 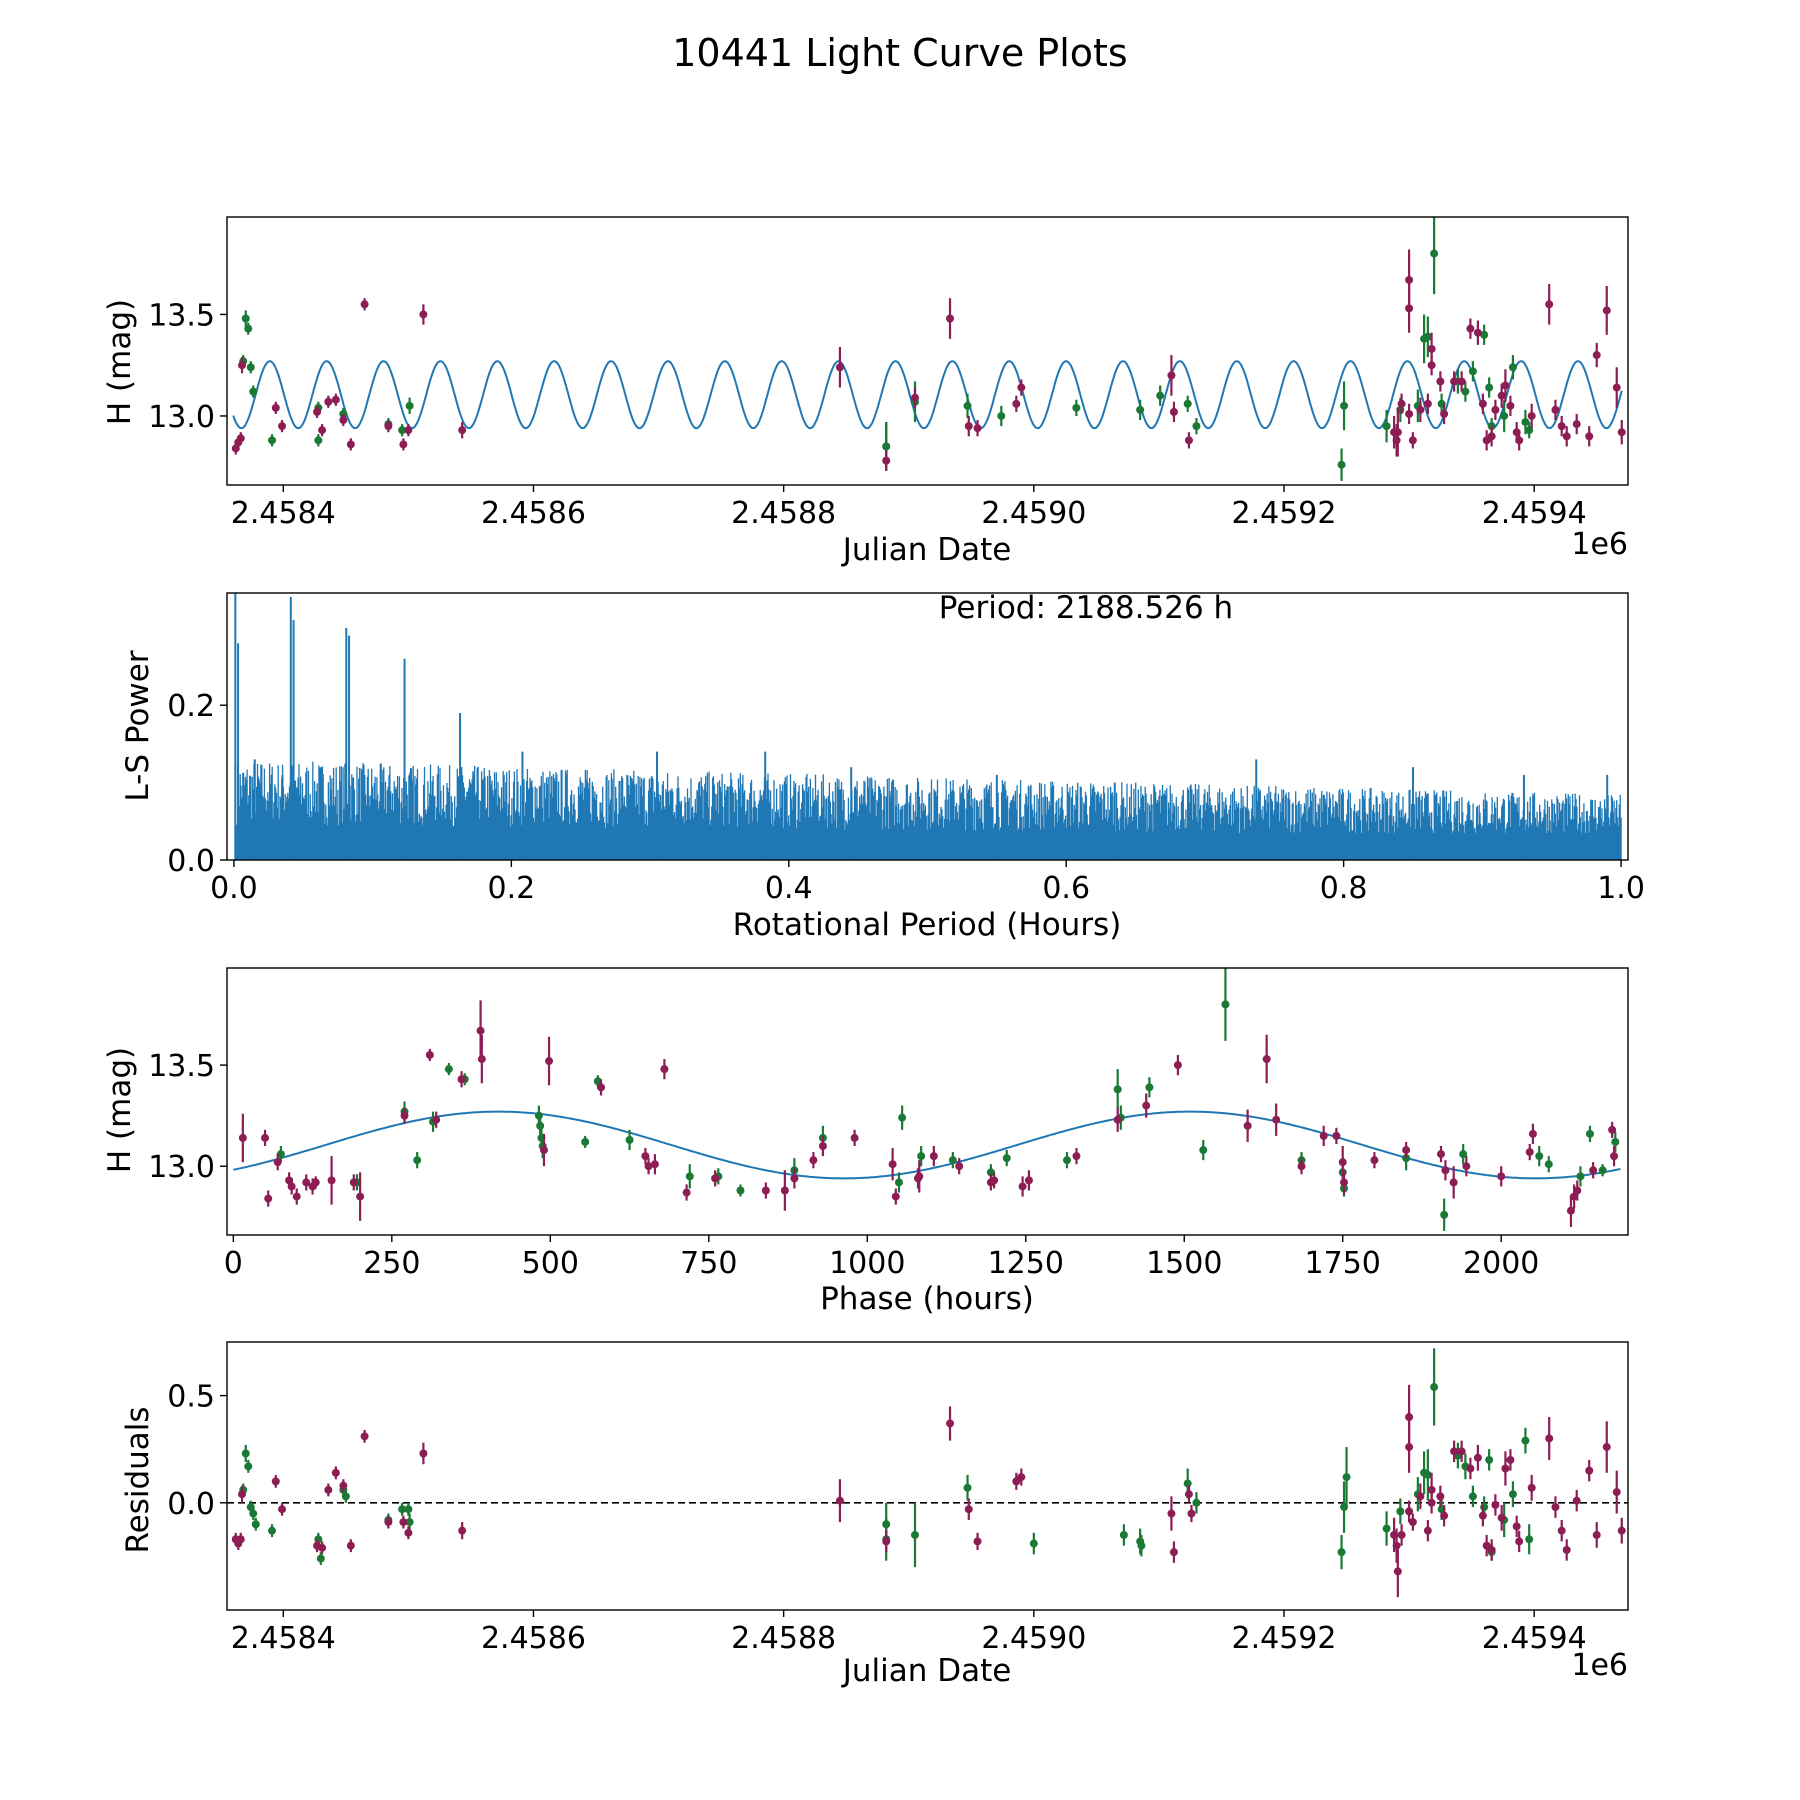 I want to click on y-tick-label: 0.0, so click(x=191, y=1504).